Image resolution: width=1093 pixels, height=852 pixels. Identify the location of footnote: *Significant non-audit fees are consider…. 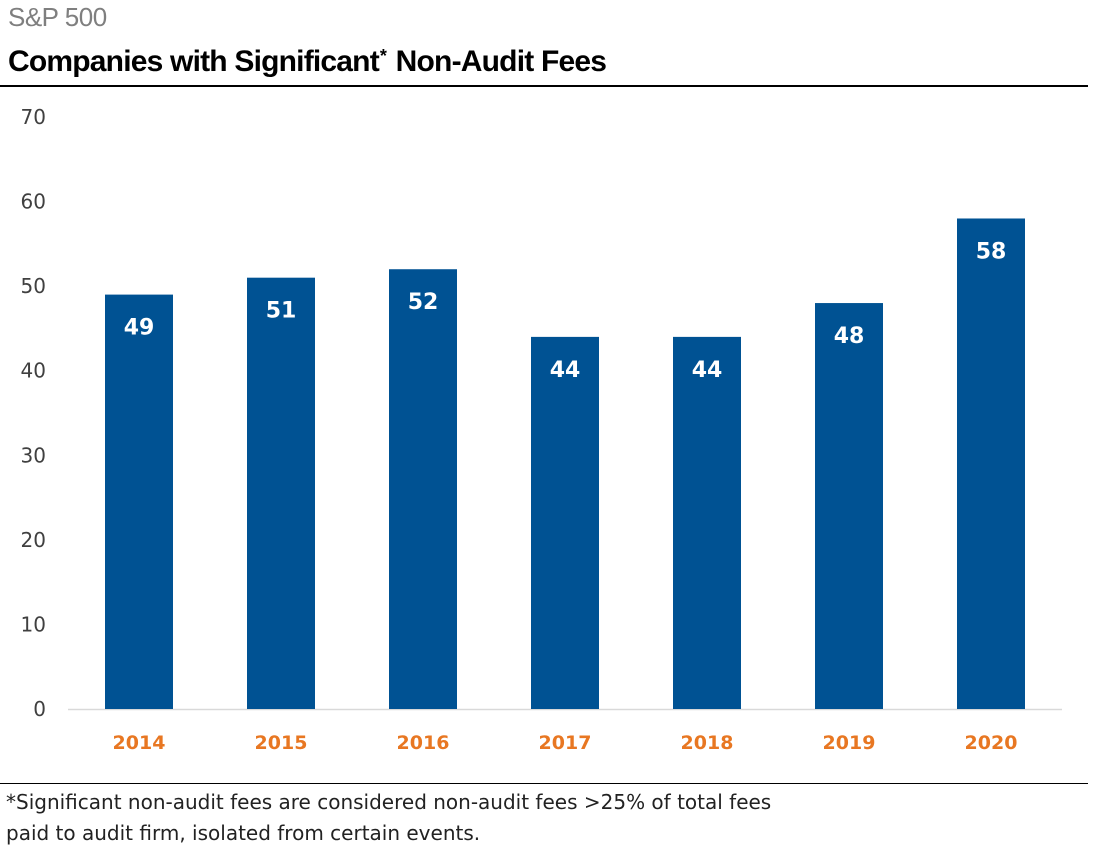
(389, 817).